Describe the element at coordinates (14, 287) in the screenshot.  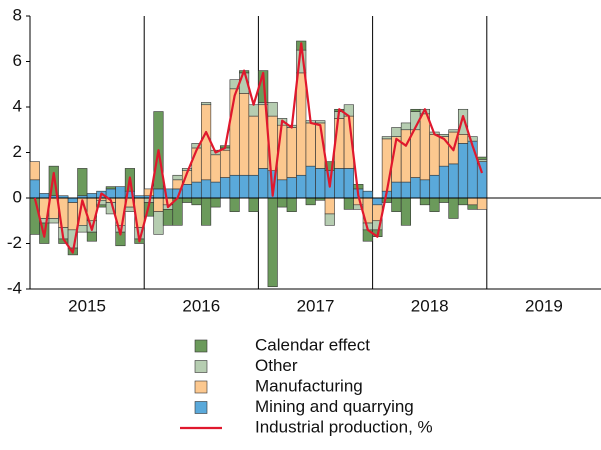
I see `y-tick-label: -4` at that location.